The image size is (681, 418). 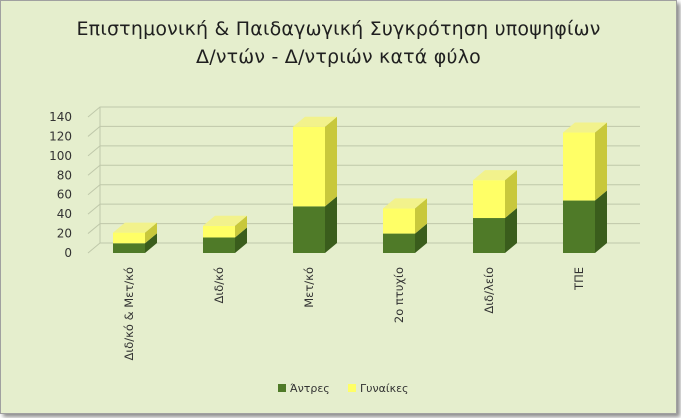 I want to click on y-tick-label: 140, so click(x=60, y=117).